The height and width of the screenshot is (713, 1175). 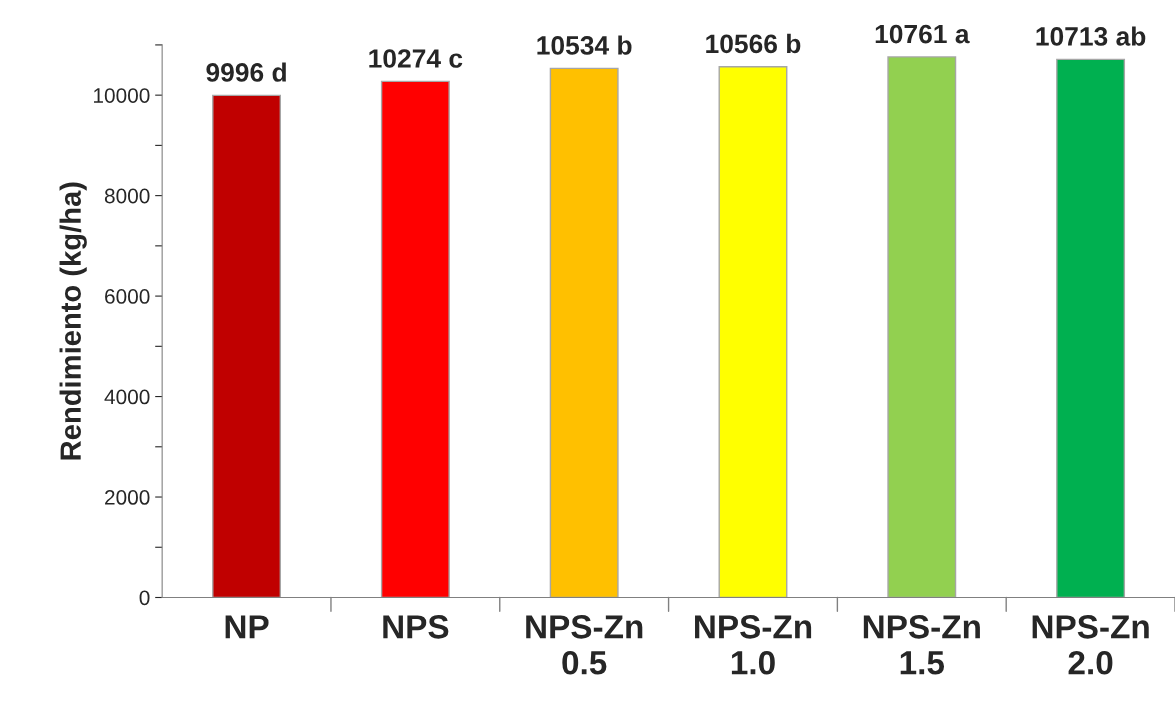 What do you see at coordinates (753, 43) in the screenshot?
I see `data-label: 10566 b` at bounding box center [753, 43].